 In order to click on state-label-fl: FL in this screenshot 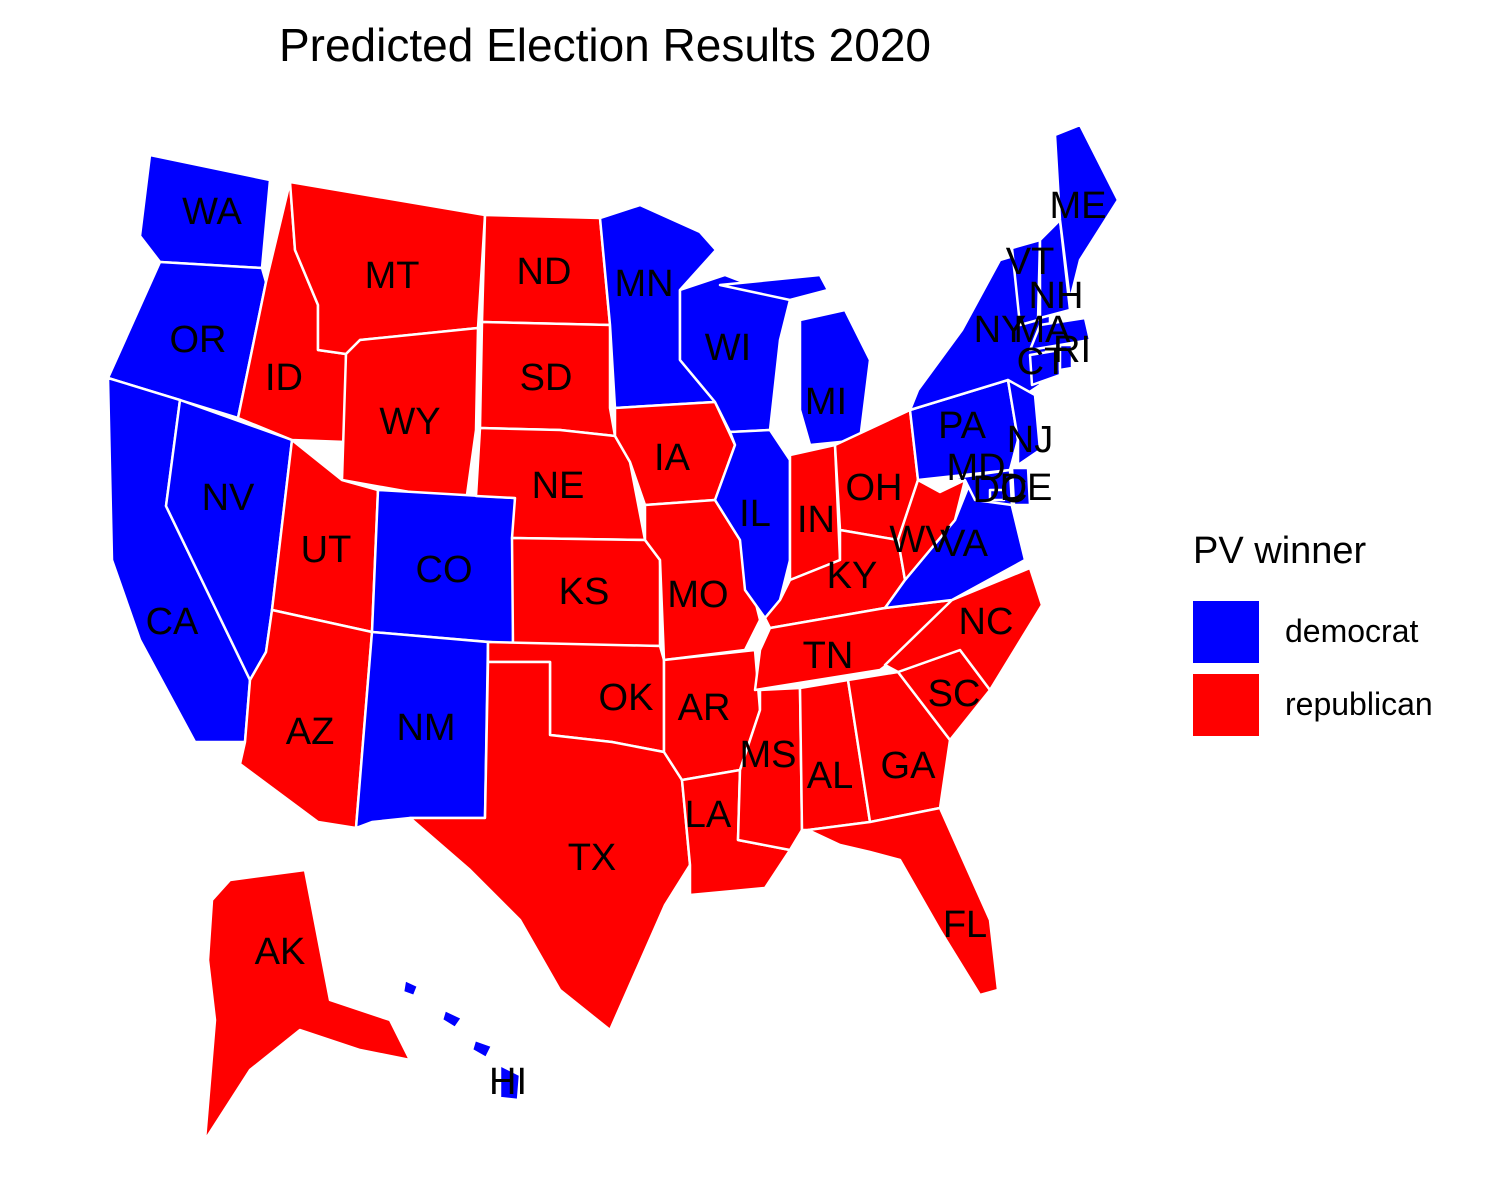, I will do `click(965, 925)`.